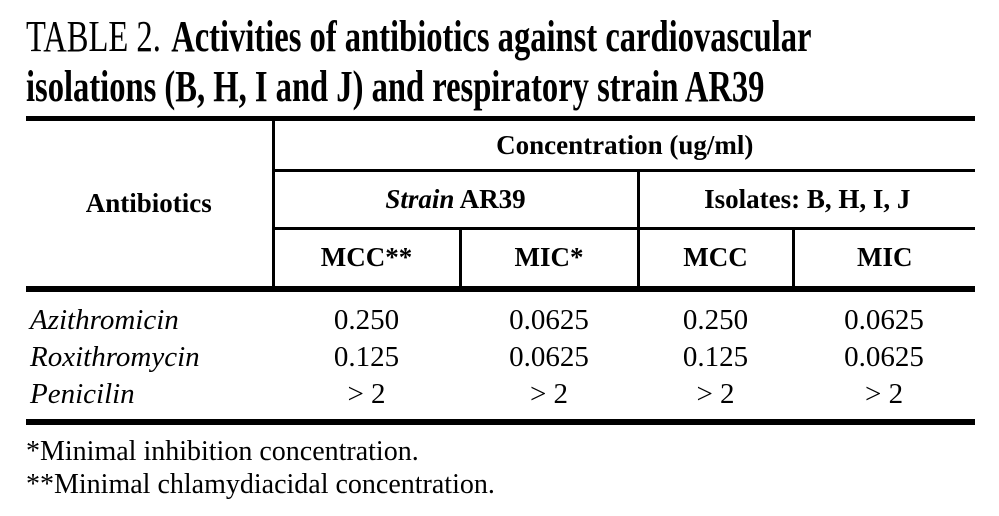  What do you see at coordinates (716, 258) in the screenshot?
I see `header-mcc-isolates: MCC` at bounding box center [716, 258].